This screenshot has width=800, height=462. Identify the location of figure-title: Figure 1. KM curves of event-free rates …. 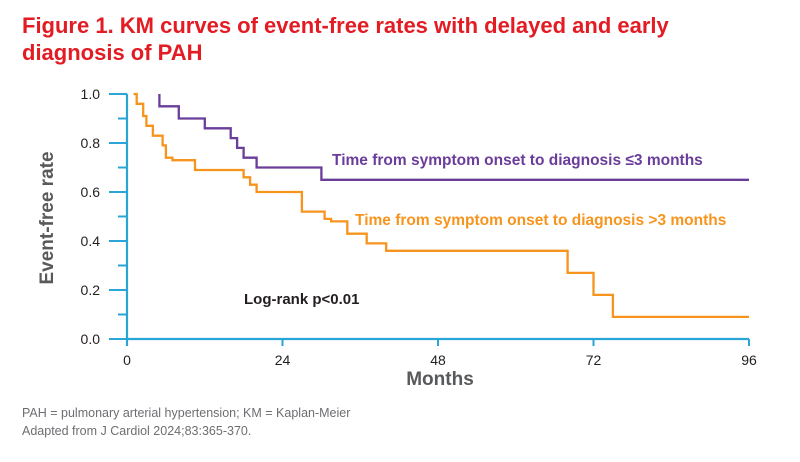
(402, 39).